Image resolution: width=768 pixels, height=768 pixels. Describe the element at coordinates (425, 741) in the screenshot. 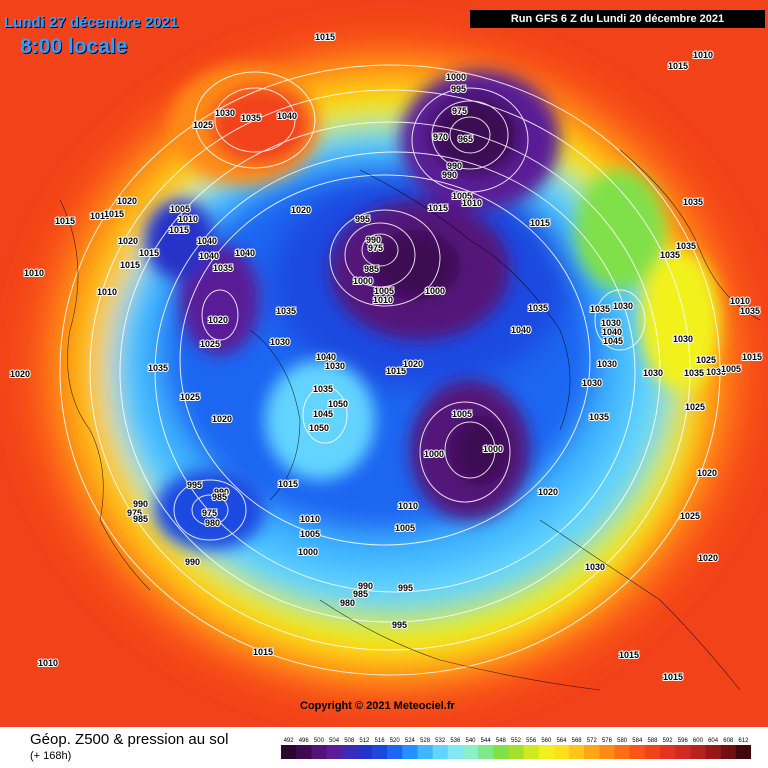

I see `scale-tick-label: 528` at that location.